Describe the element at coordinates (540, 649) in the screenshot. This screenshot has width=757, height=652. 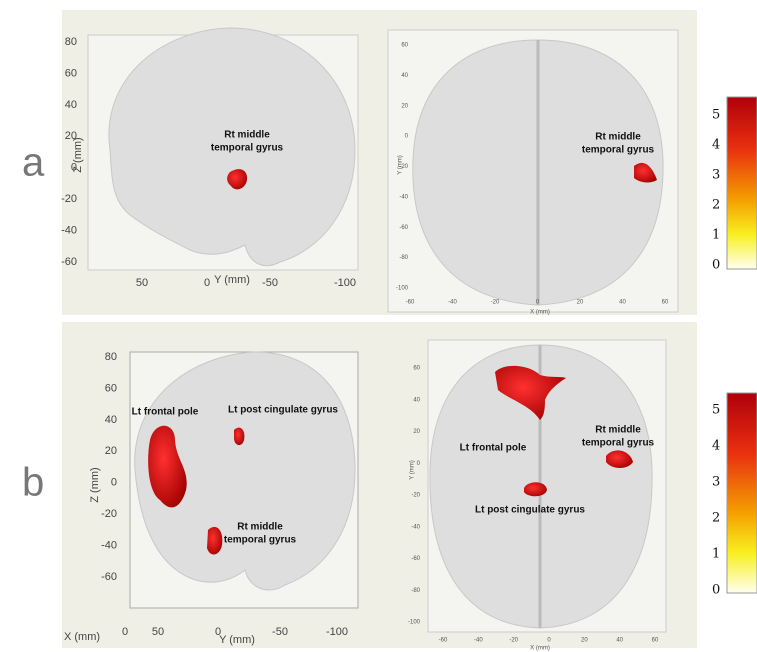
I see `x-axis-label: X (mm)` at that location.